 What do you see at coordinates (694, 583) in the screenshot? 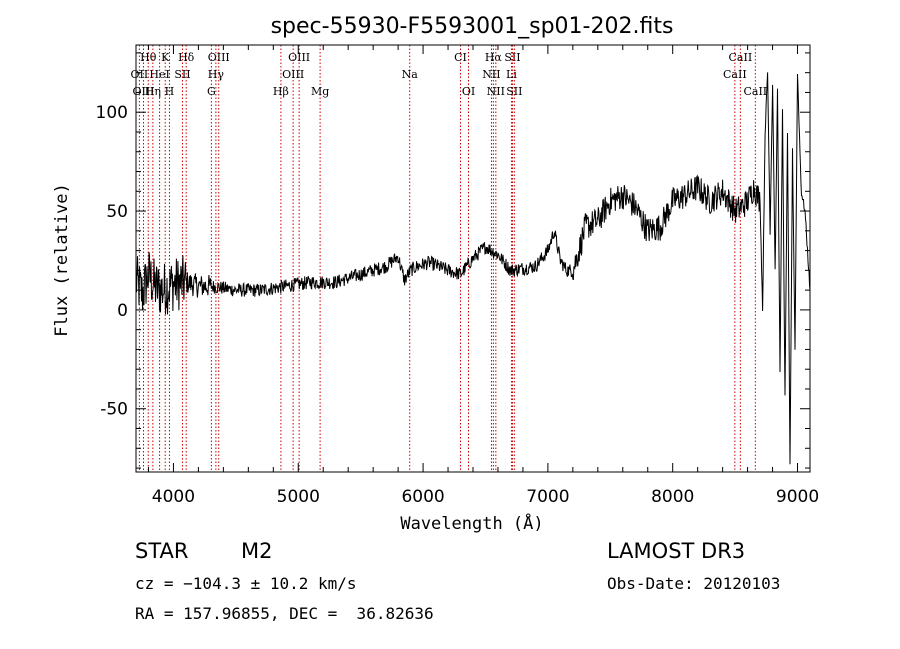
I see `observation-date: Obs-Date: 20120103` at bounding box center [694, 583].